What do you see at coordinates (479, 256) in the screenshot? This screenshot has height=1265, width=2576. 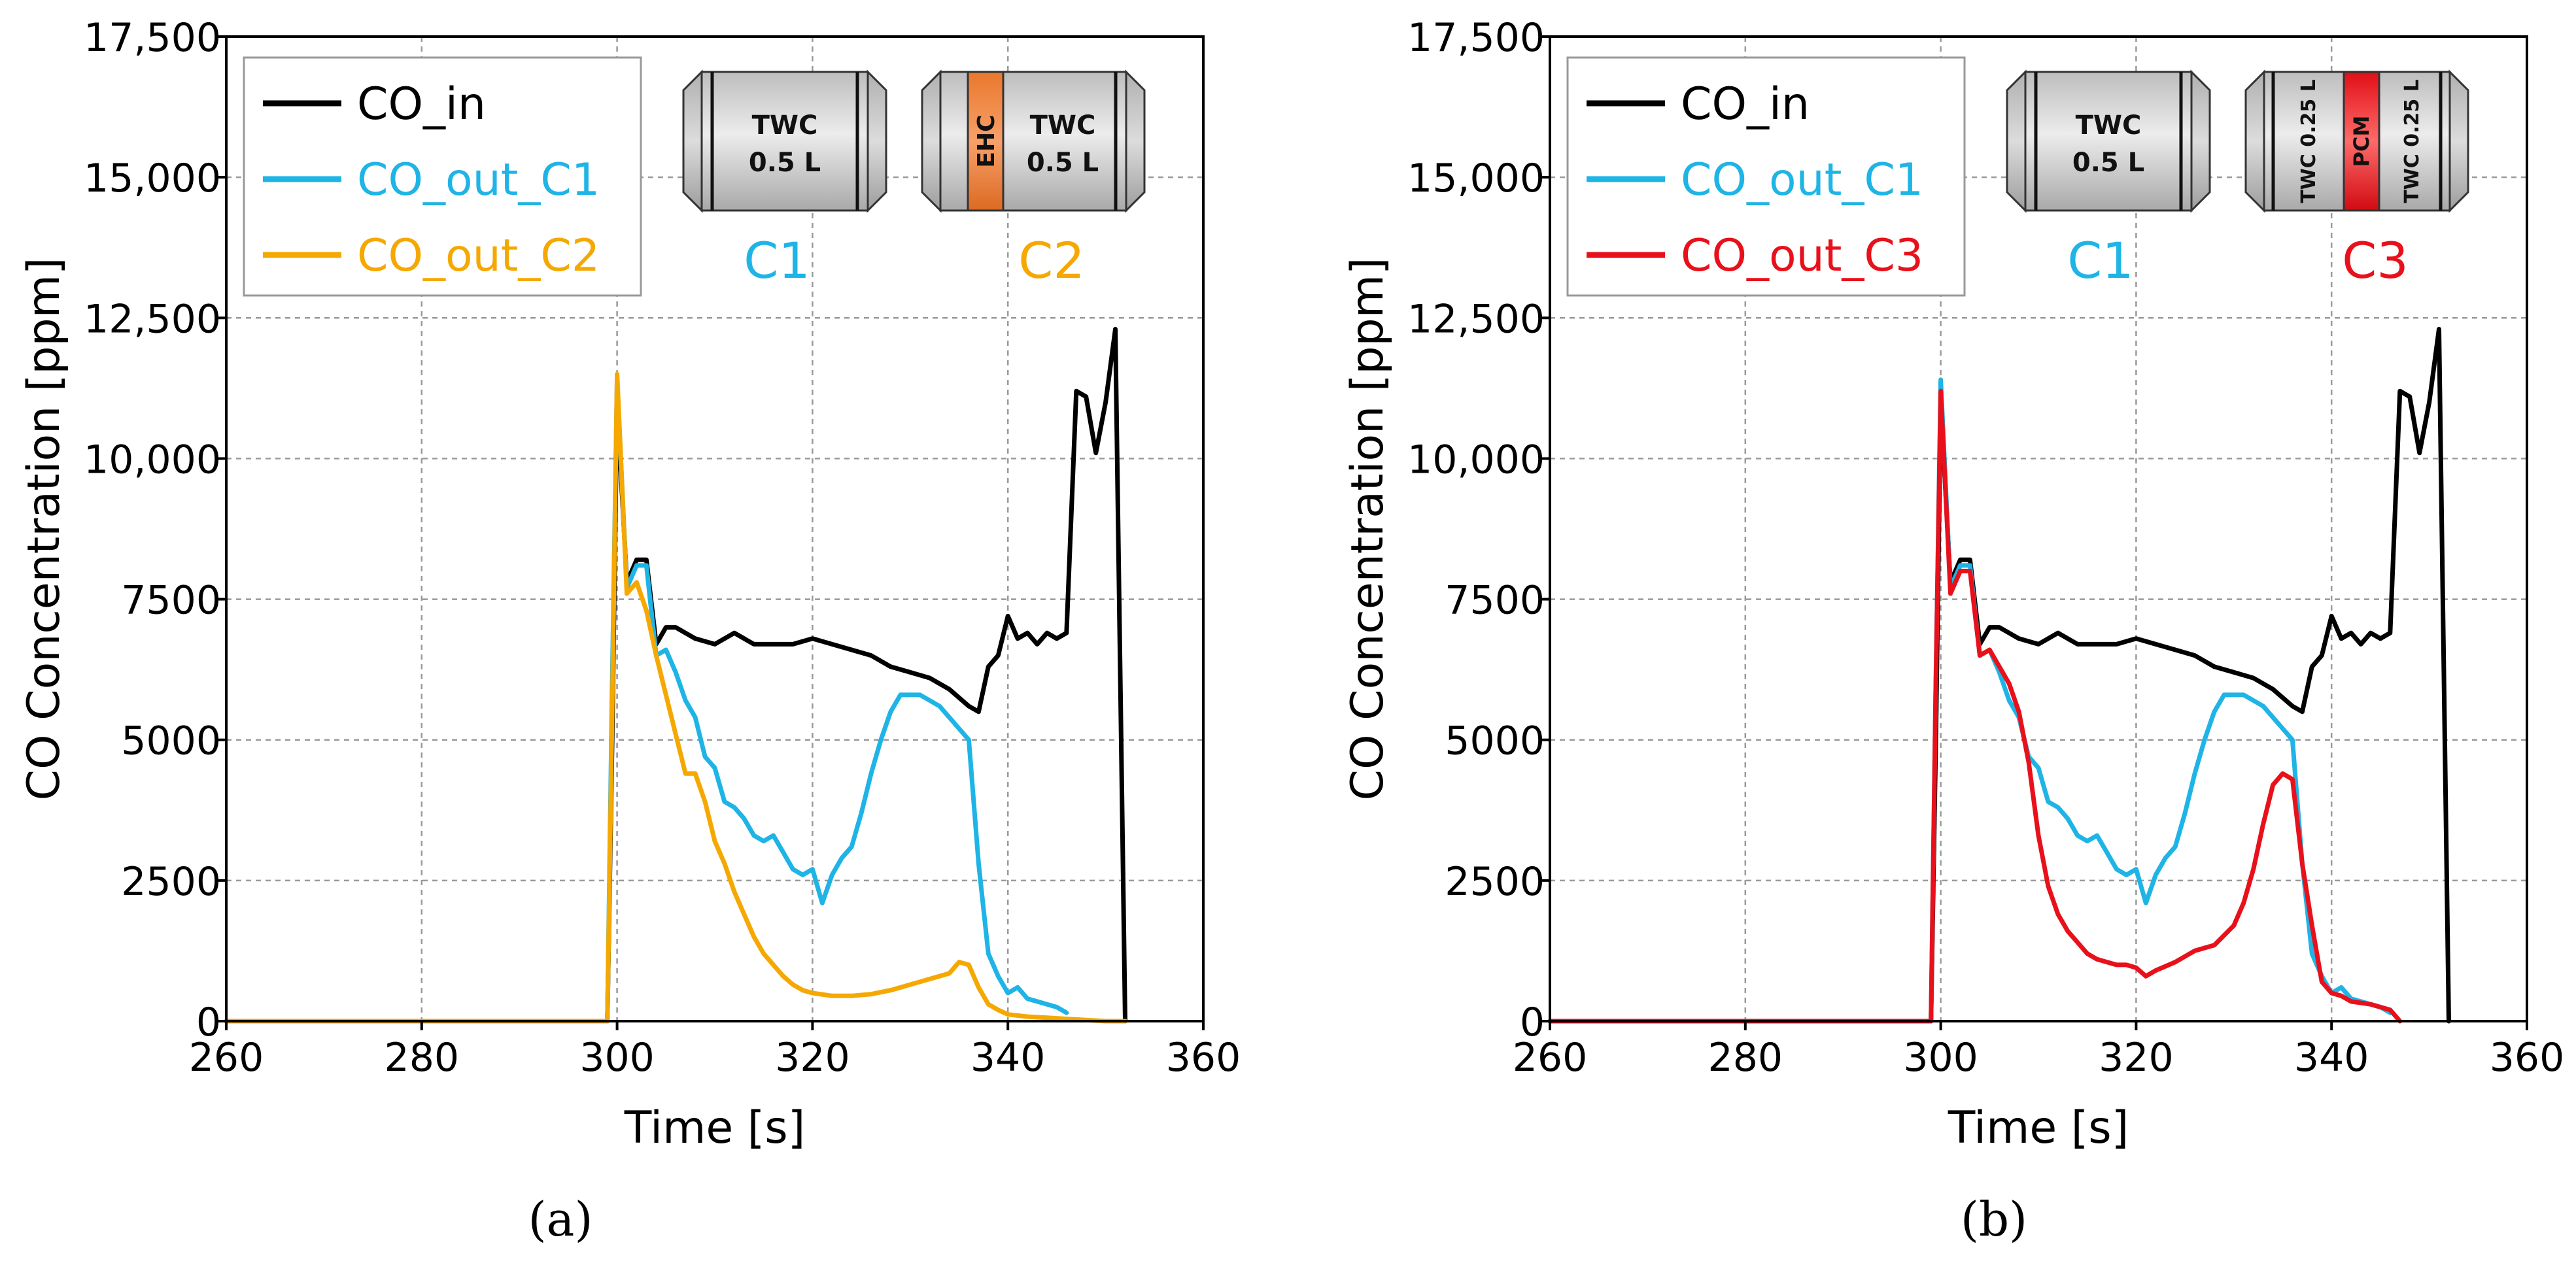 I see `legend-label-co-out-c2-a: CO_out_C2` at bounding box center [479, 256].